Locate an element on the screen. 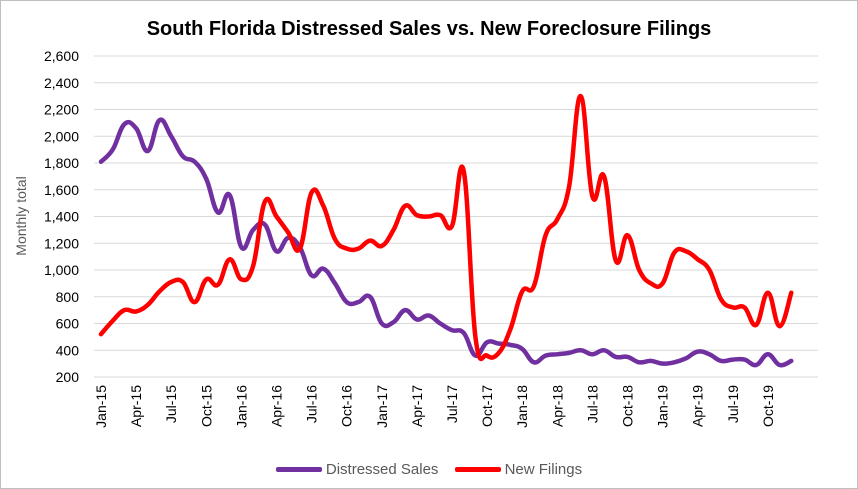  x-tick-label: Jul-16 is located at coordinates (312, 404).